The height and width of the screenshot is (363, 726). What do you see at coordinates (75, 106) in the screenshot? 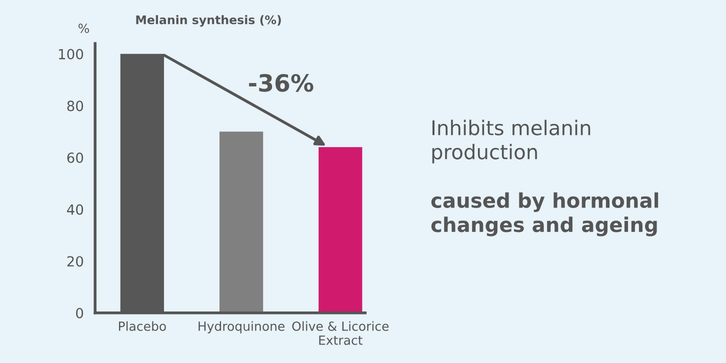
I see `y-tick-label: 80` at bounding box center [75, 106].